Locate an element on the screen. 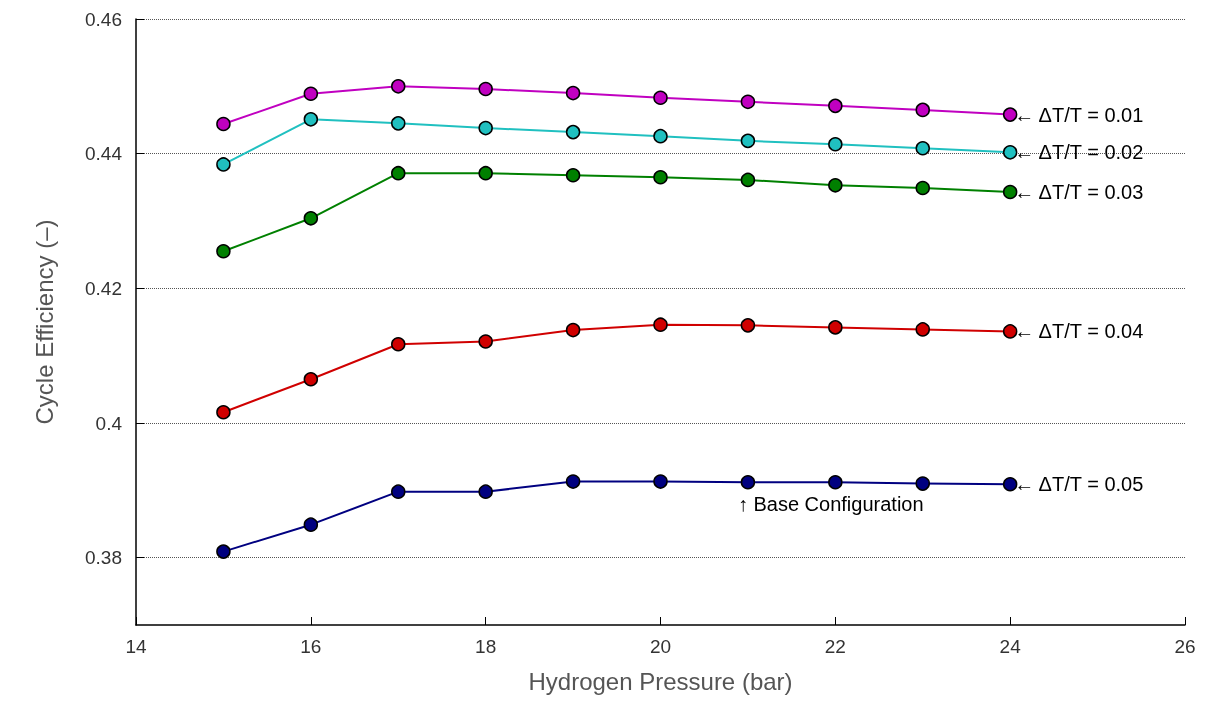 This screenshot has width=1208, height=723. x-axis-title: Hydrogen Pressure (bar) is located at coordinates (660, 681).